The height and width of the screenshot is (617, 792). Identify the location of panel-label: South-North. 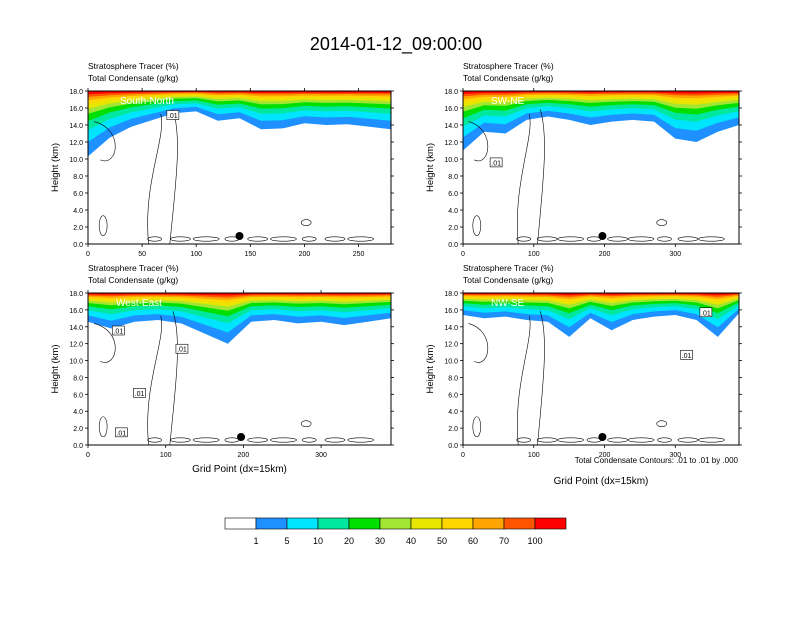
(147, 101).